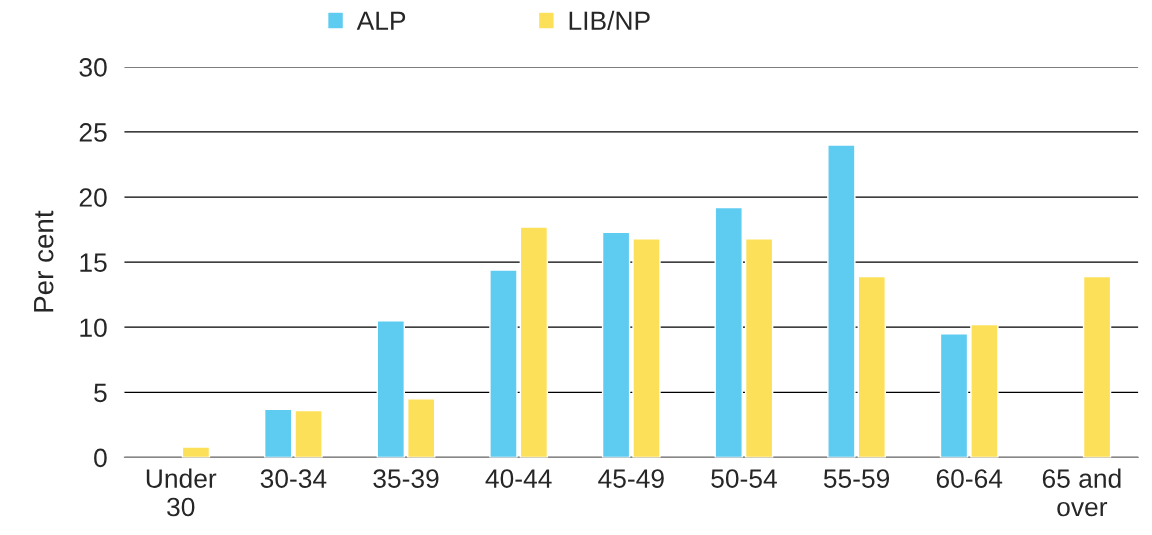 The width and height of the screenshot is (1152, 535). I want to click on x-tick-label: 45-49, so click(631, 478).